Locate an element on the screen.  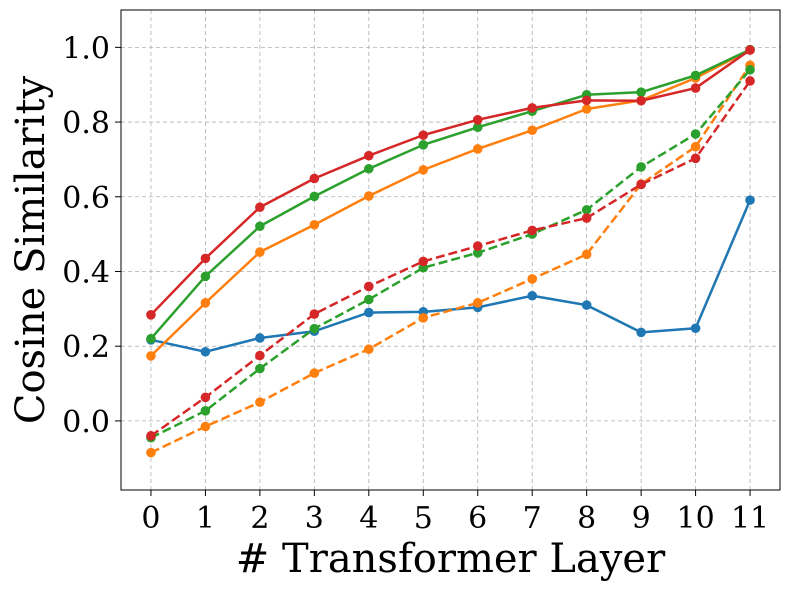
x-tick-label: 2 is located at coordinates (259, 518).